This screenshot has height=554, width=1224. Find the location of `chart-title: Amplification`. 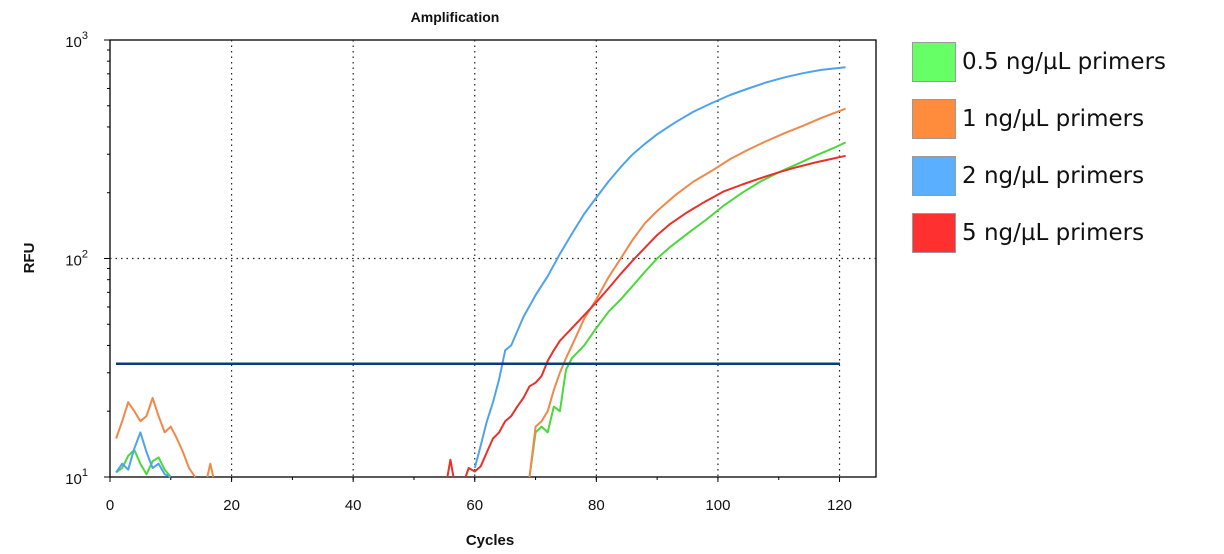

chart-title: Amplification is located at coordinates (455, 17).